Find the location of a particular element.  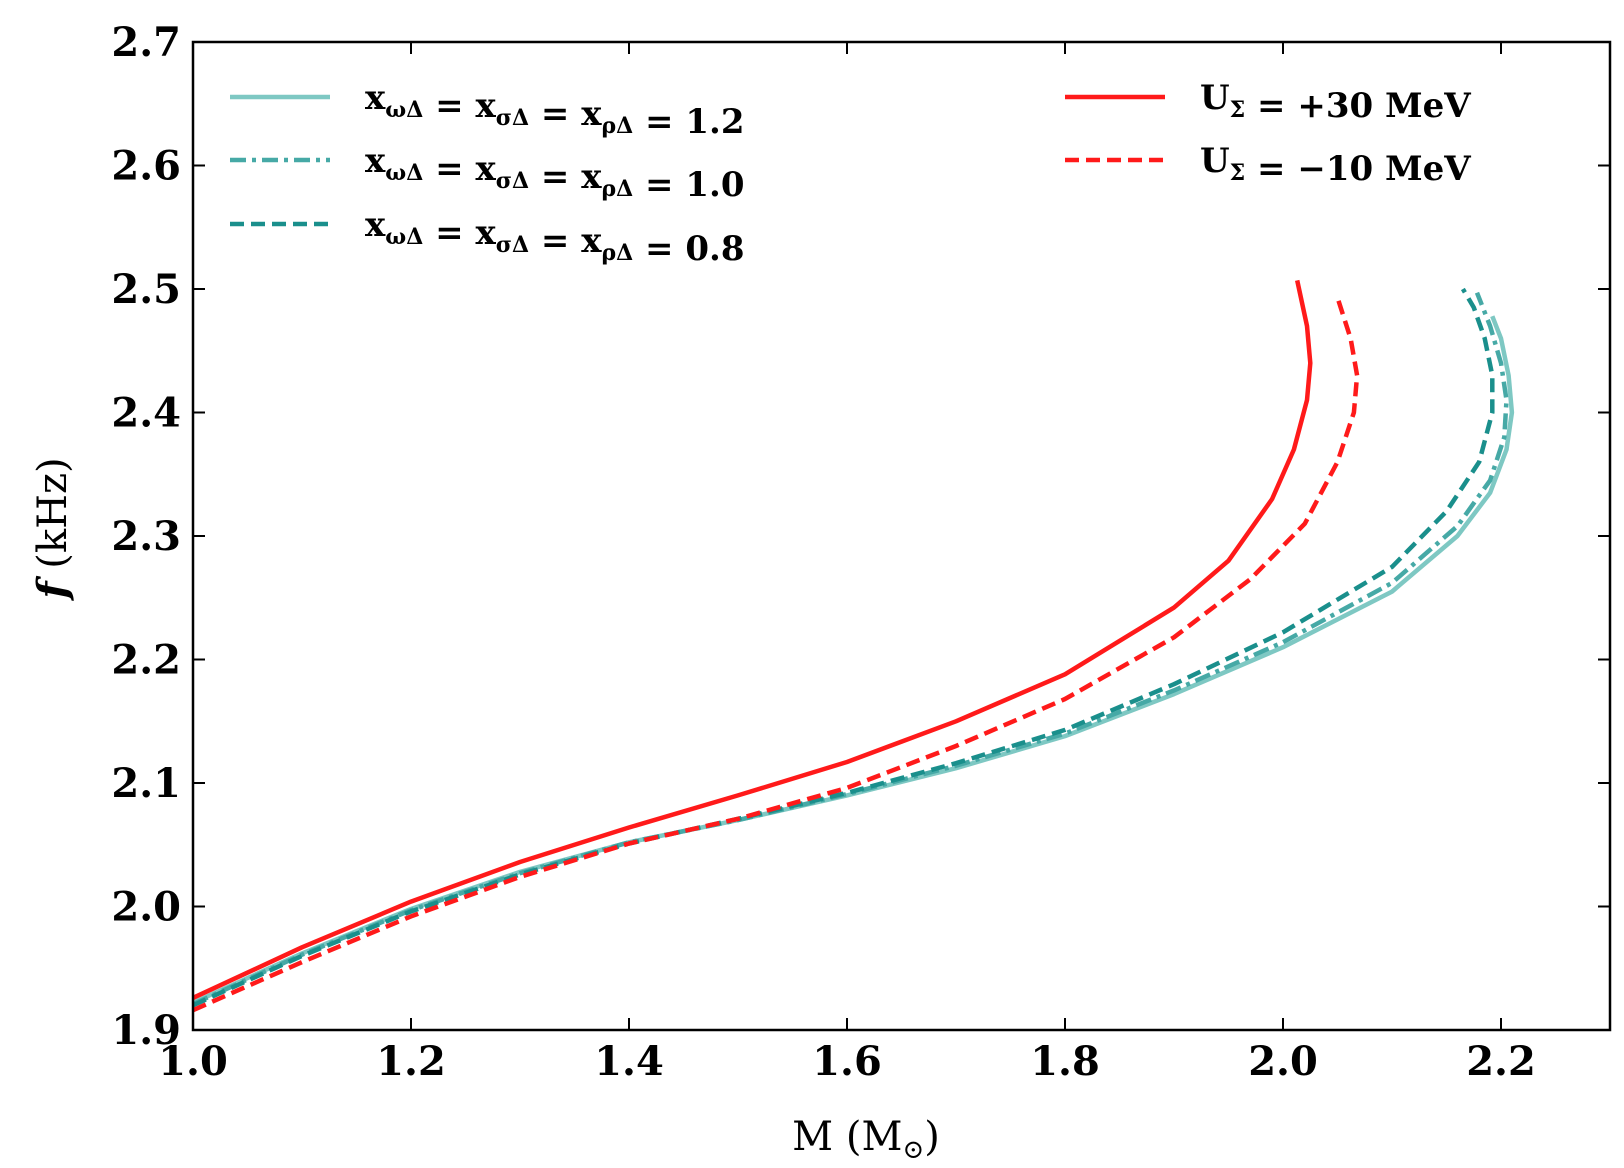

y-tick-label: 2.2 is located at coordinates (146, 660).